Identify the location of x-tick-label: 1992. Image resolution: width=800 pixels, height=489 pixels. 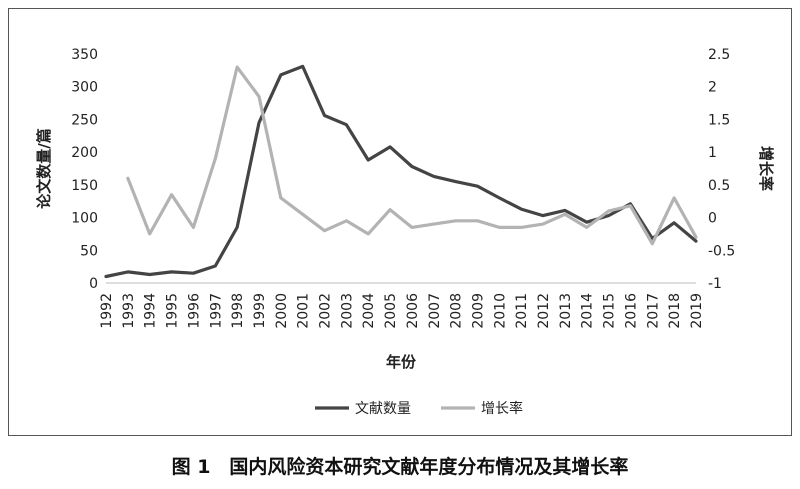
(107, 311).